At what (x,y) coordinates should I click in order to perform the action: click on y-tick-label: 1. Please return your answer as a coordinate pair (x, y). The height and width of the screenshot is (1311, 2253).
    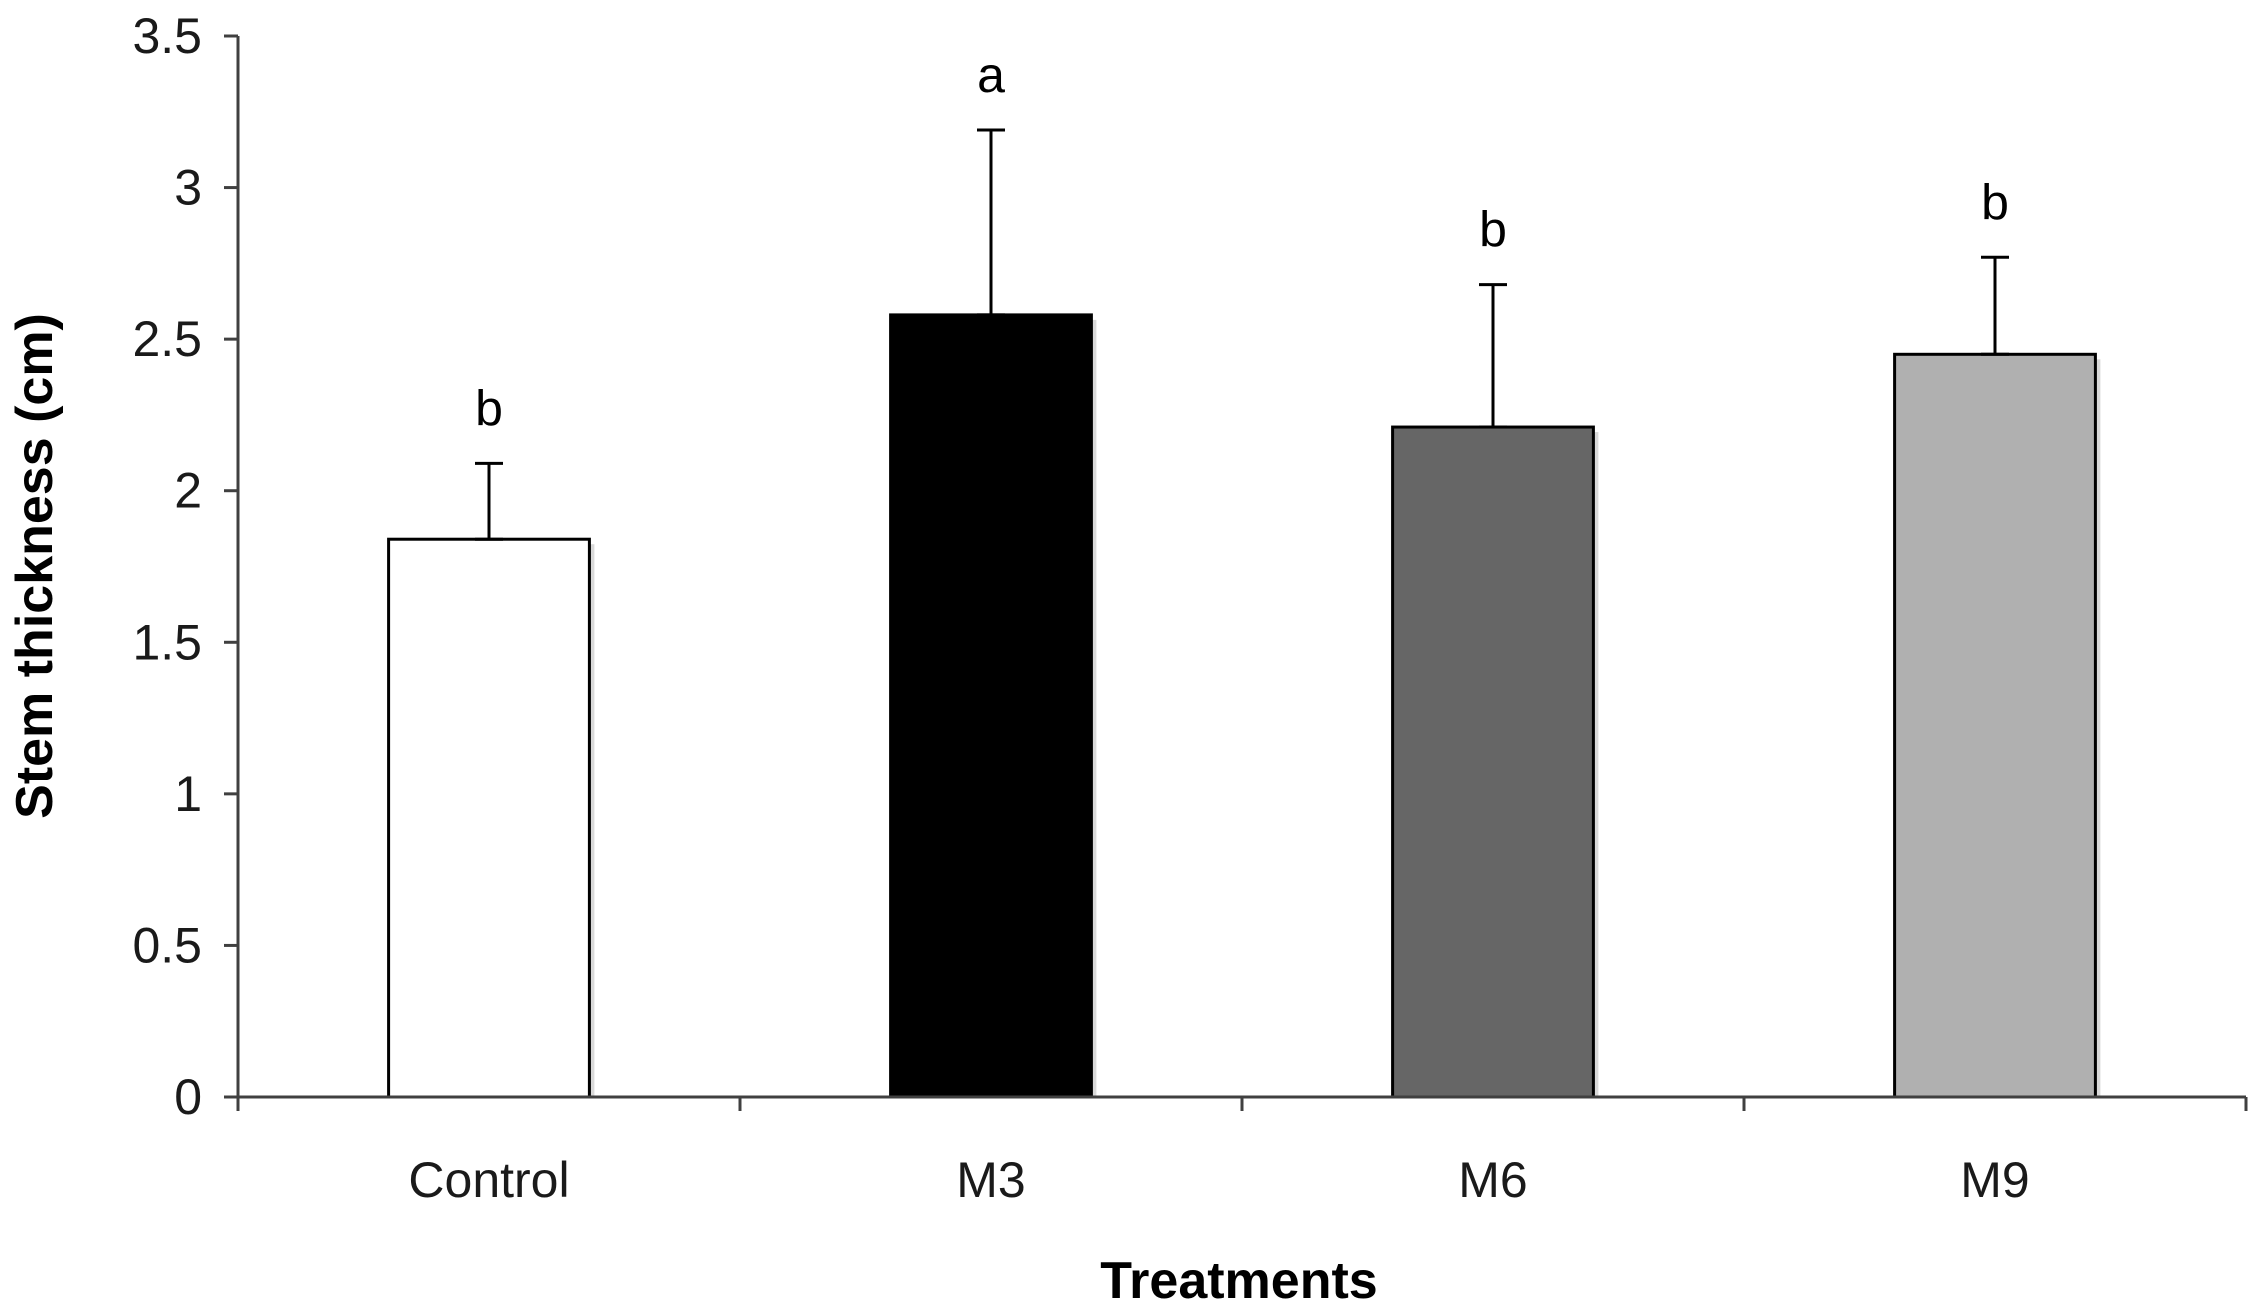
    Looking at the image, I should click on (188, 794).